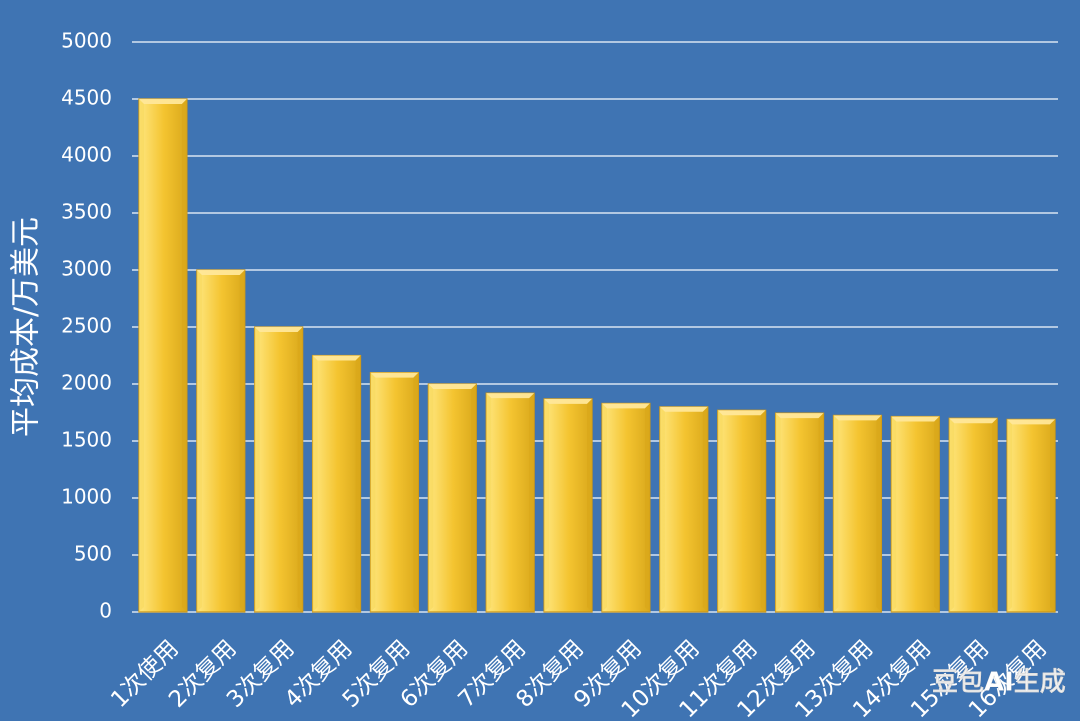  Describe the element at coordinates (86, 98) in the screenshot. I see `y-tick-label-4500: 4500` at that location.